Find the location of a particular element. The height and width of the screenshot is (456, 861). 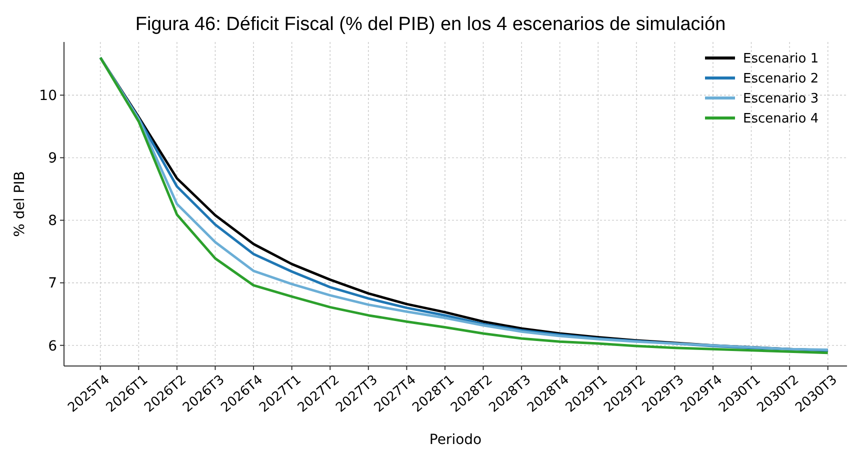

legend-label: Escenario 2 is located at coordinates (781, 79).